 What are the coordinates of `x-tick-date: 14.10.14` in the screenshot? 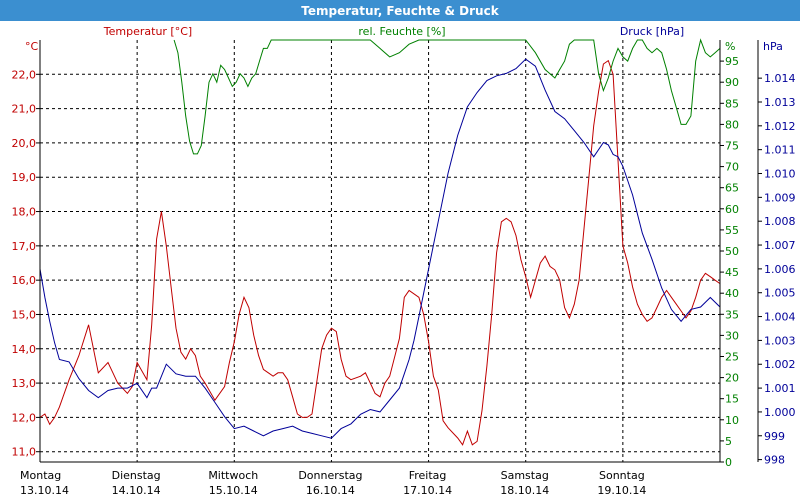 It's located at (136, 490).